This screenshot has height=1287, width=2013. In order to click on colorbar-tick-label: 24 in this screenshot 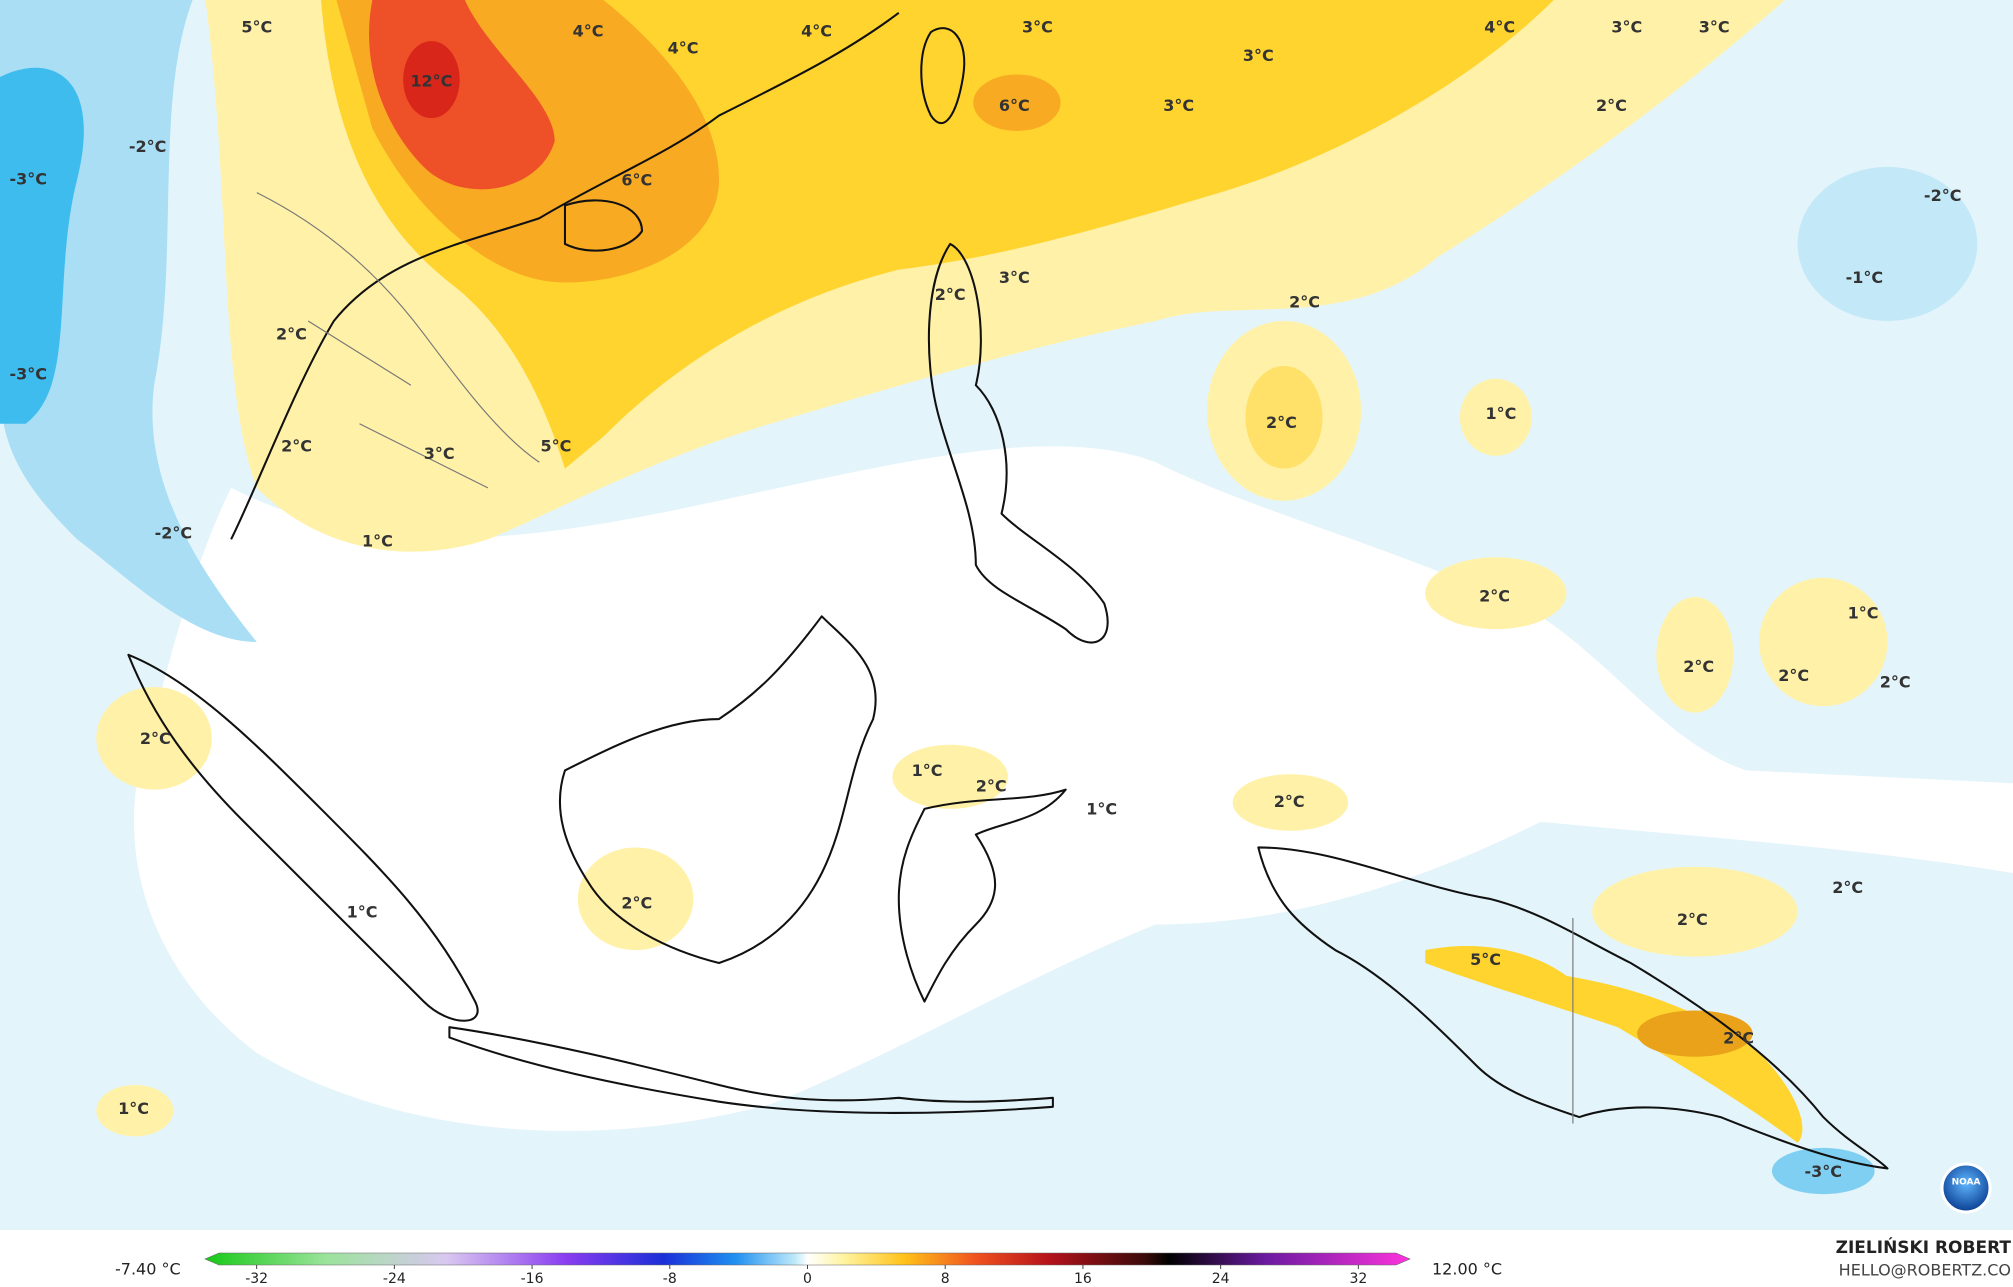, I will do `click(1221, 1279)`.